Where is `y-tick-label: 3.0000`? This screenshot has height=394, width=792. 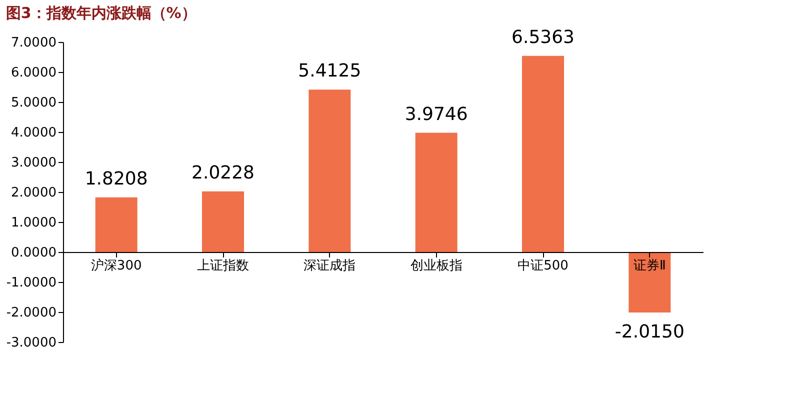 y-tick-label: 3.0000 is located at coordinates (33, 163).